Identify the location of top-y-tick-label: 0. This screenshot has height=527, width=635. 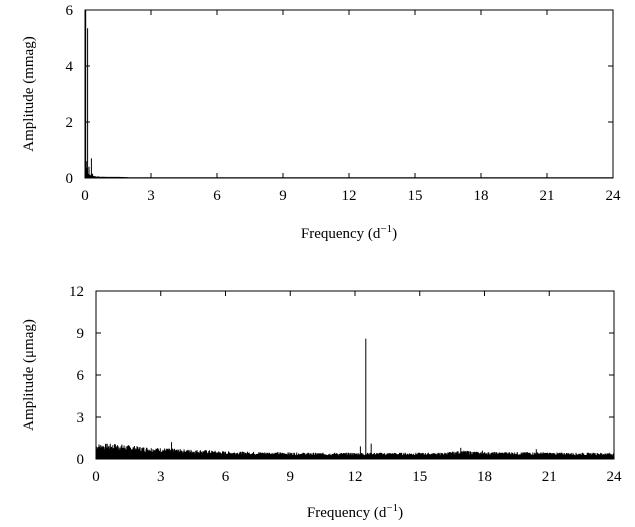
(70, 179).